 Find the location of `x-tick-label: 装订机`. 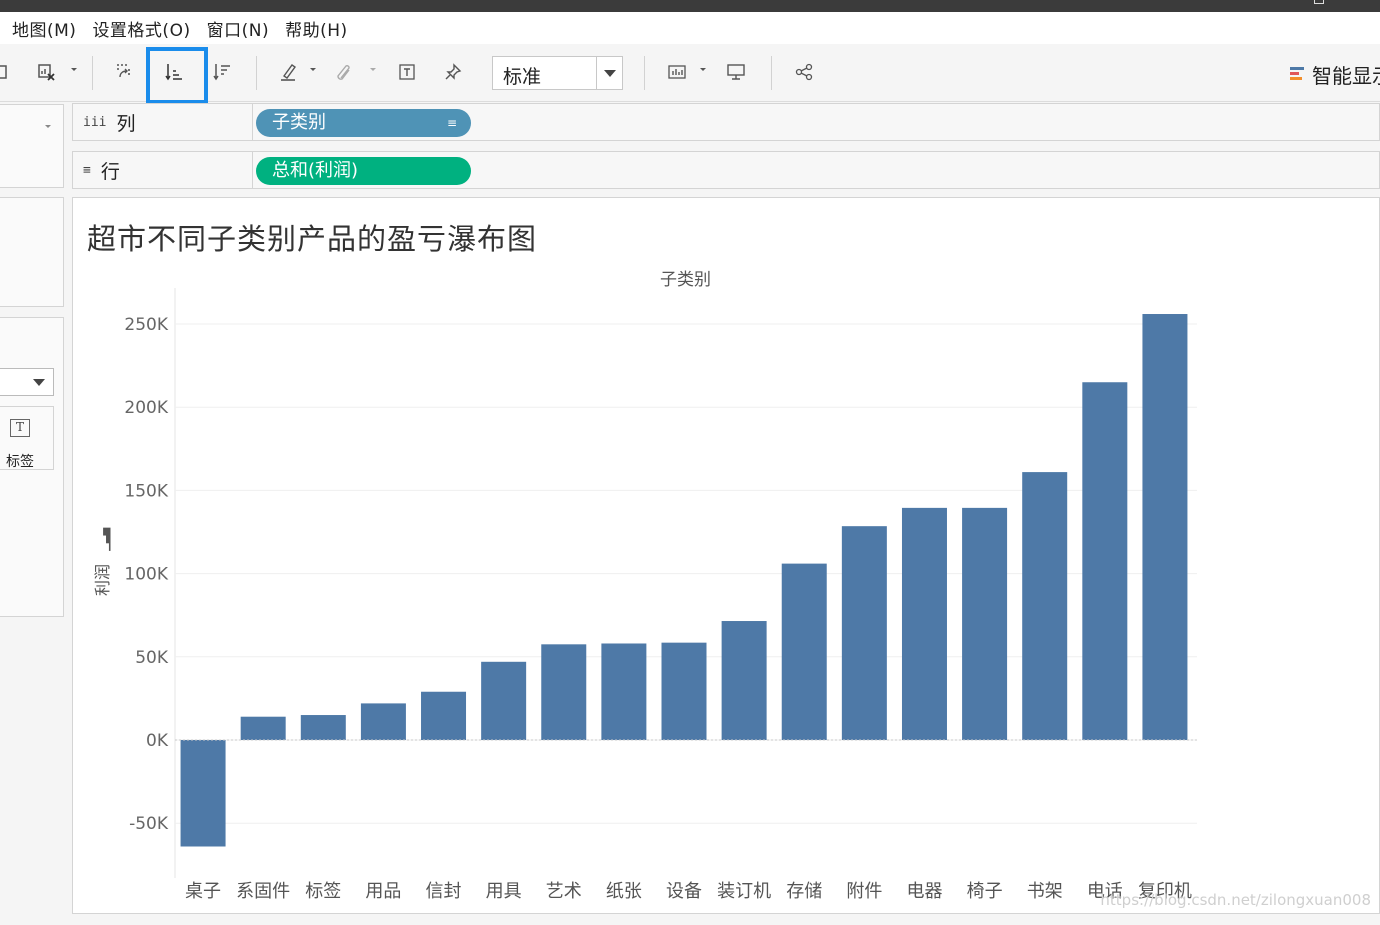

x-tick-label: 装订机 is located at coordinates (744, 891).